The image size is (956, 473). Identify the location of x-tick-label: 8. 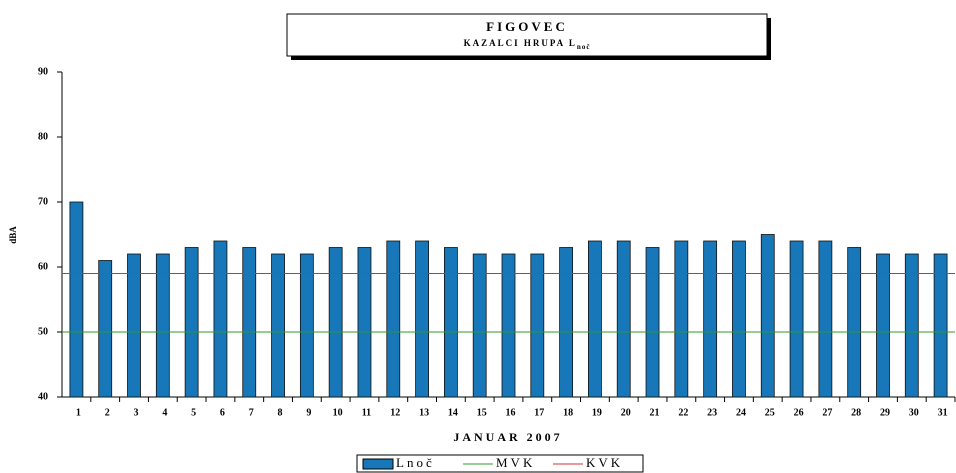
(280, 412).